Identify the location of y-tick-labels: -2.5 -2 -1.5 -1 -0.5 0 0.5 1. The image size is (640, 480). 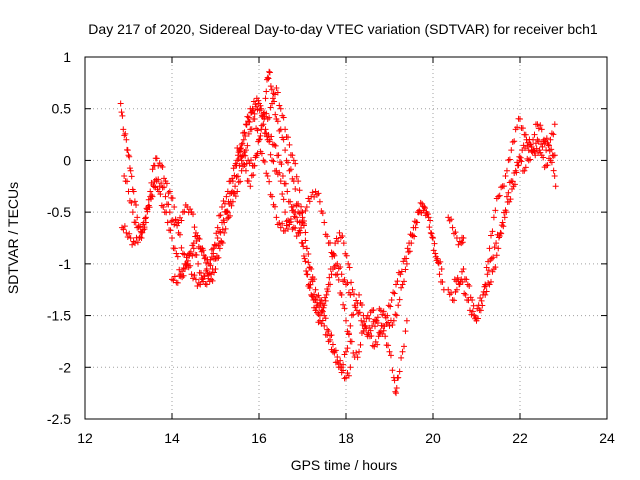
(59, 238).